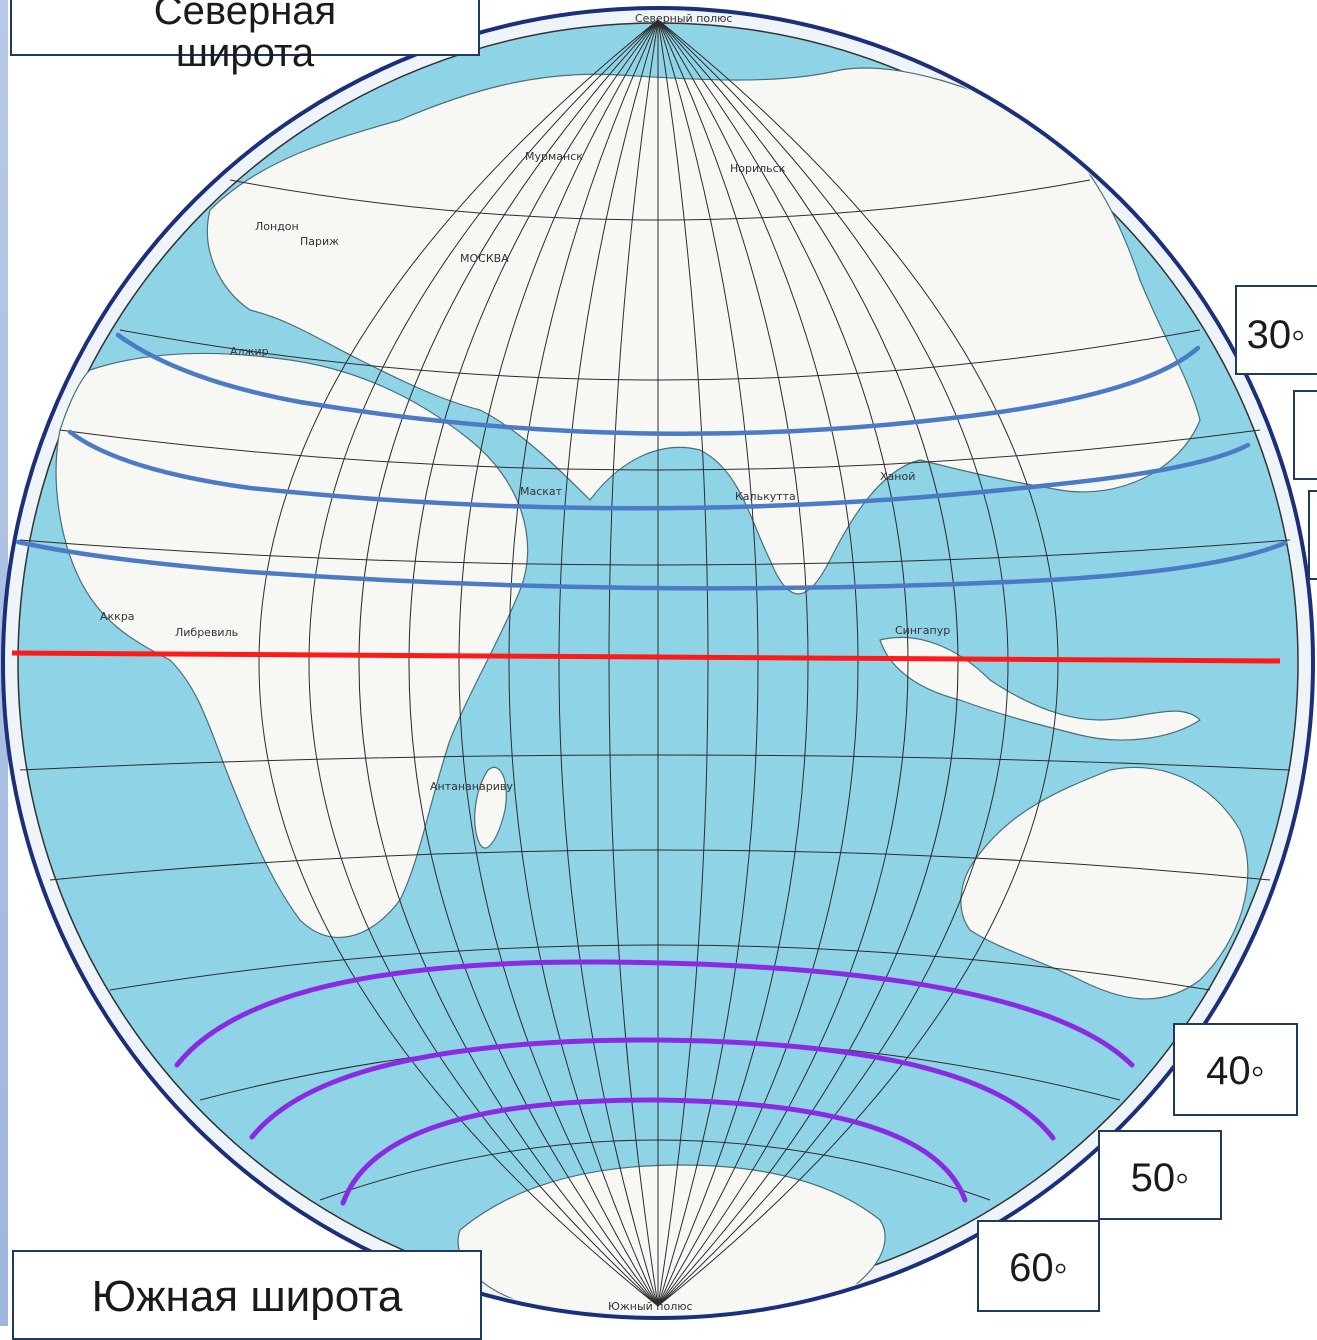 The height and width of the screenshot is (1340, 1317). Describe the element at coordinates (897, 476) in the screenshot. I see `city-label: Ханой` at that location.